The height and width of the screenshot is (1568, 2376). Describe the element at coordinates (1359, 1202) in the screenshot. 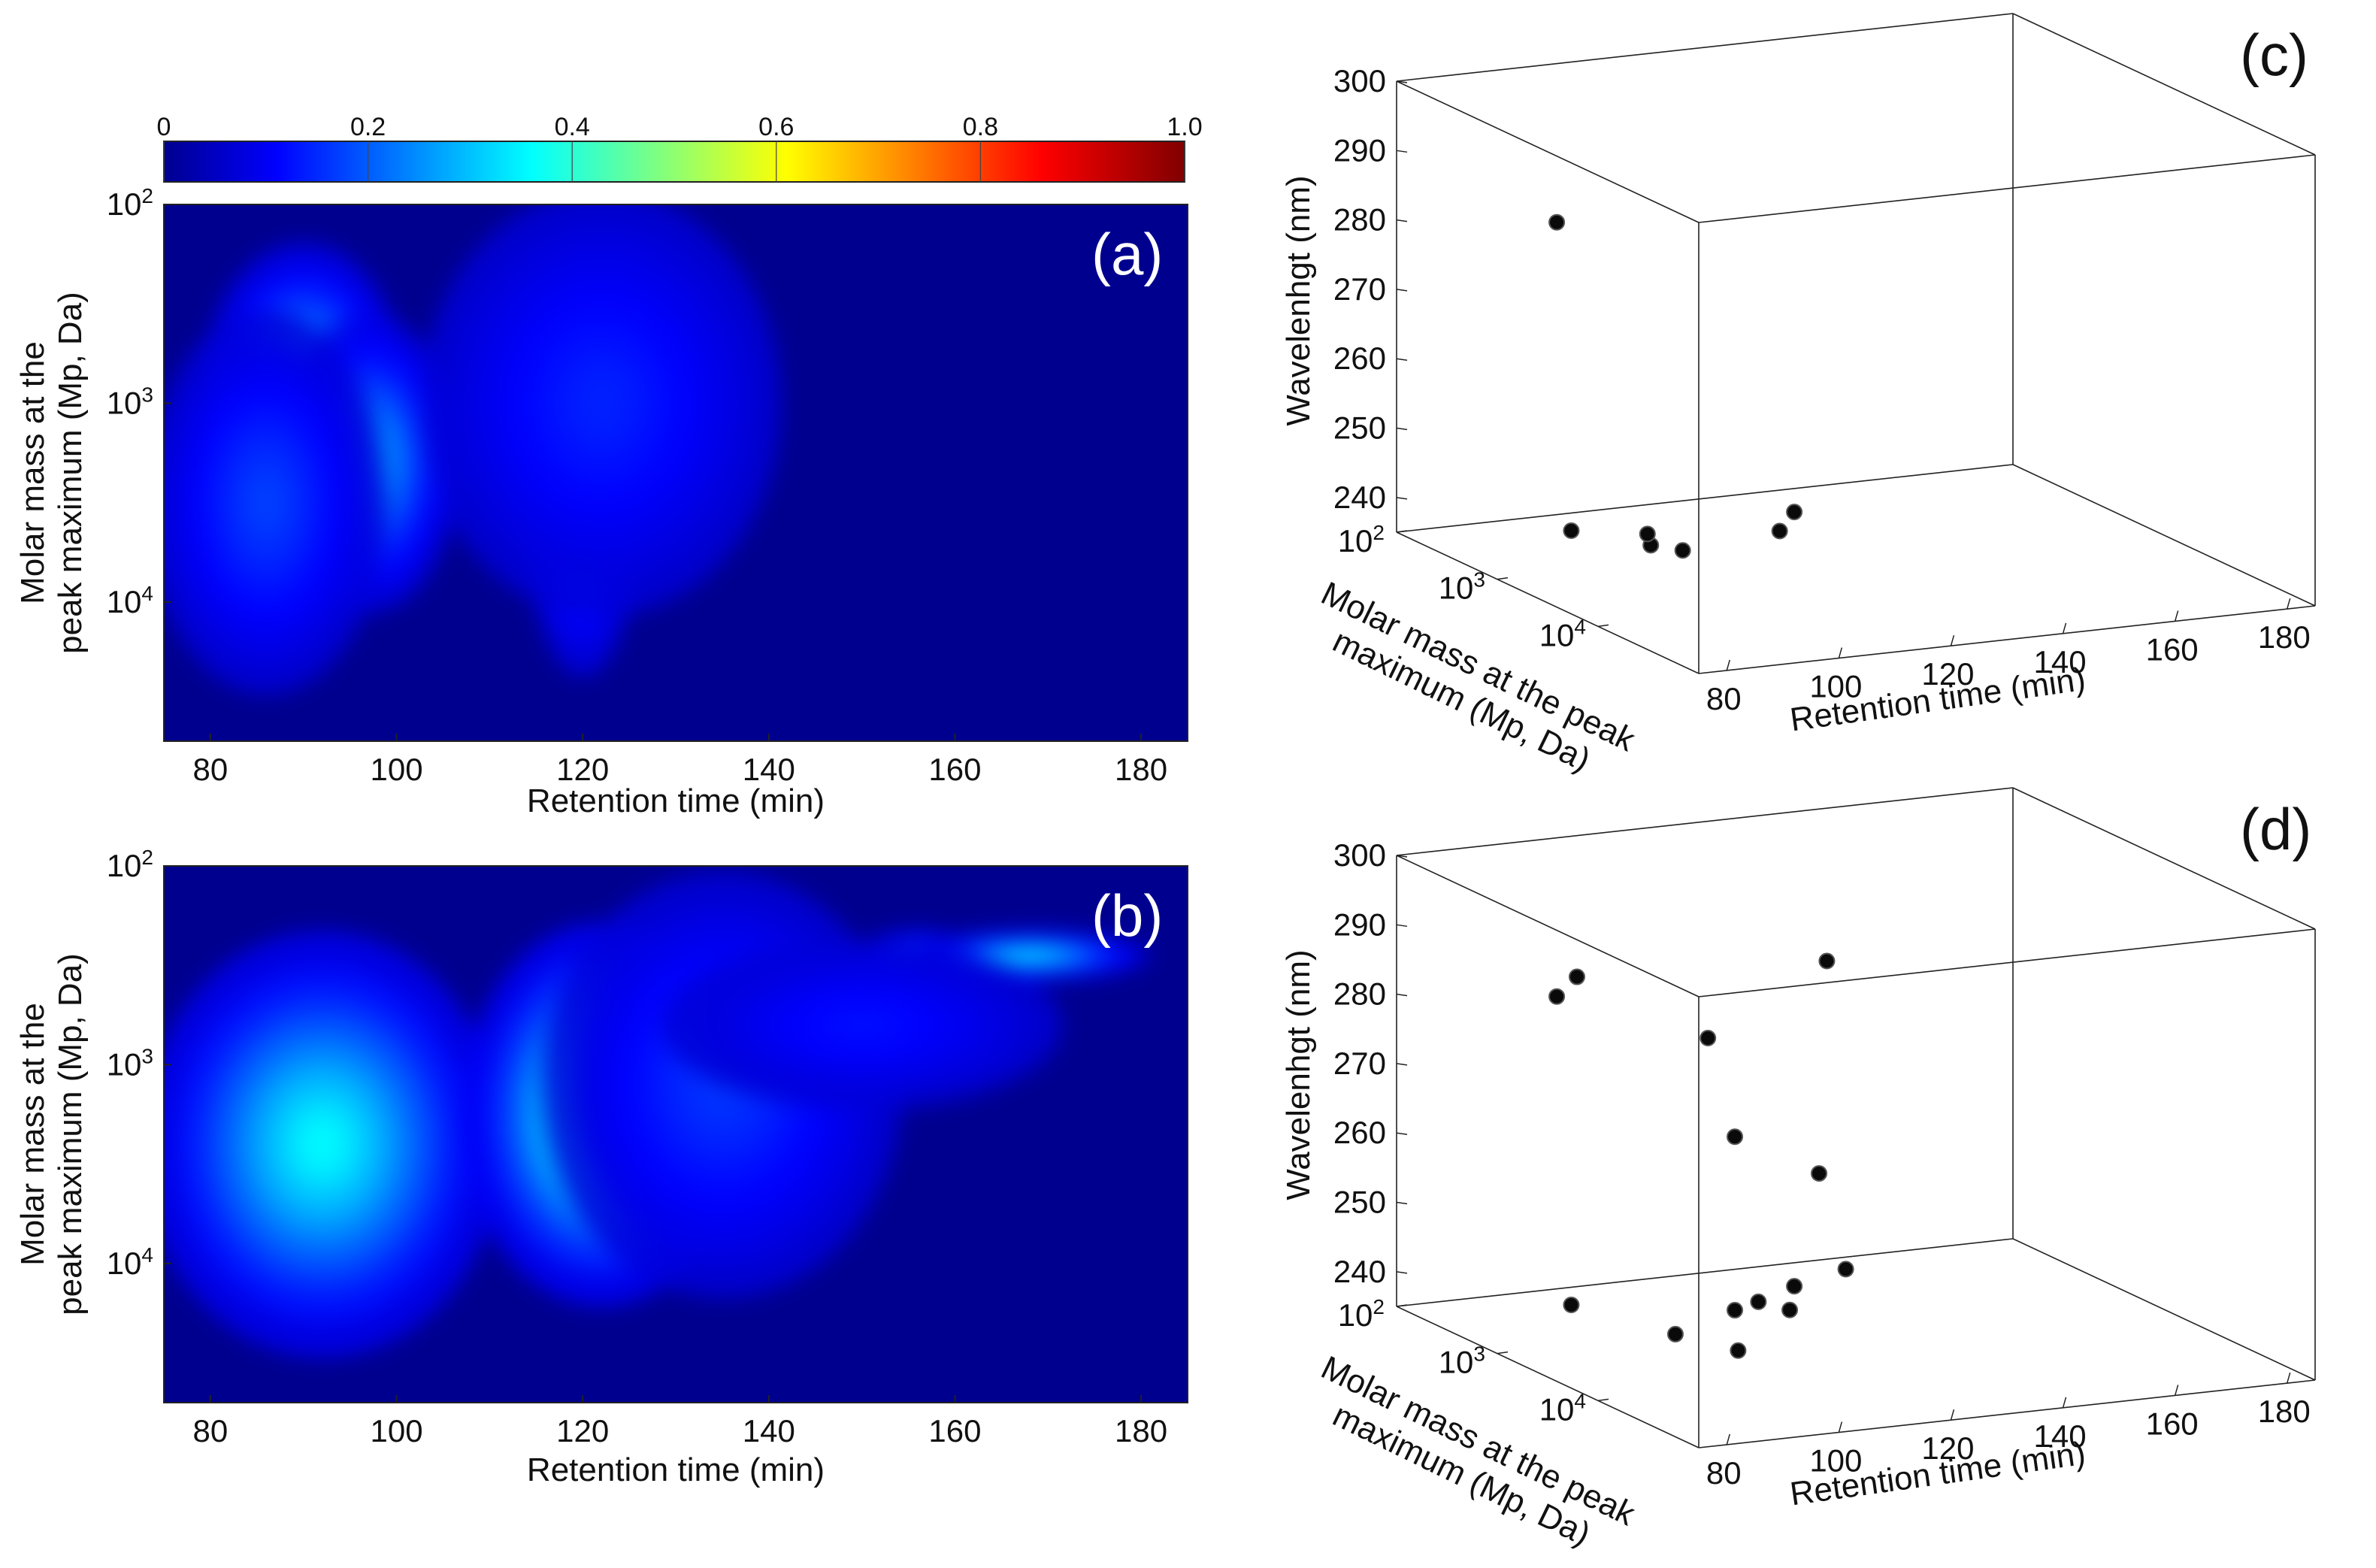

I see `z-tick-label: 250` at that location.